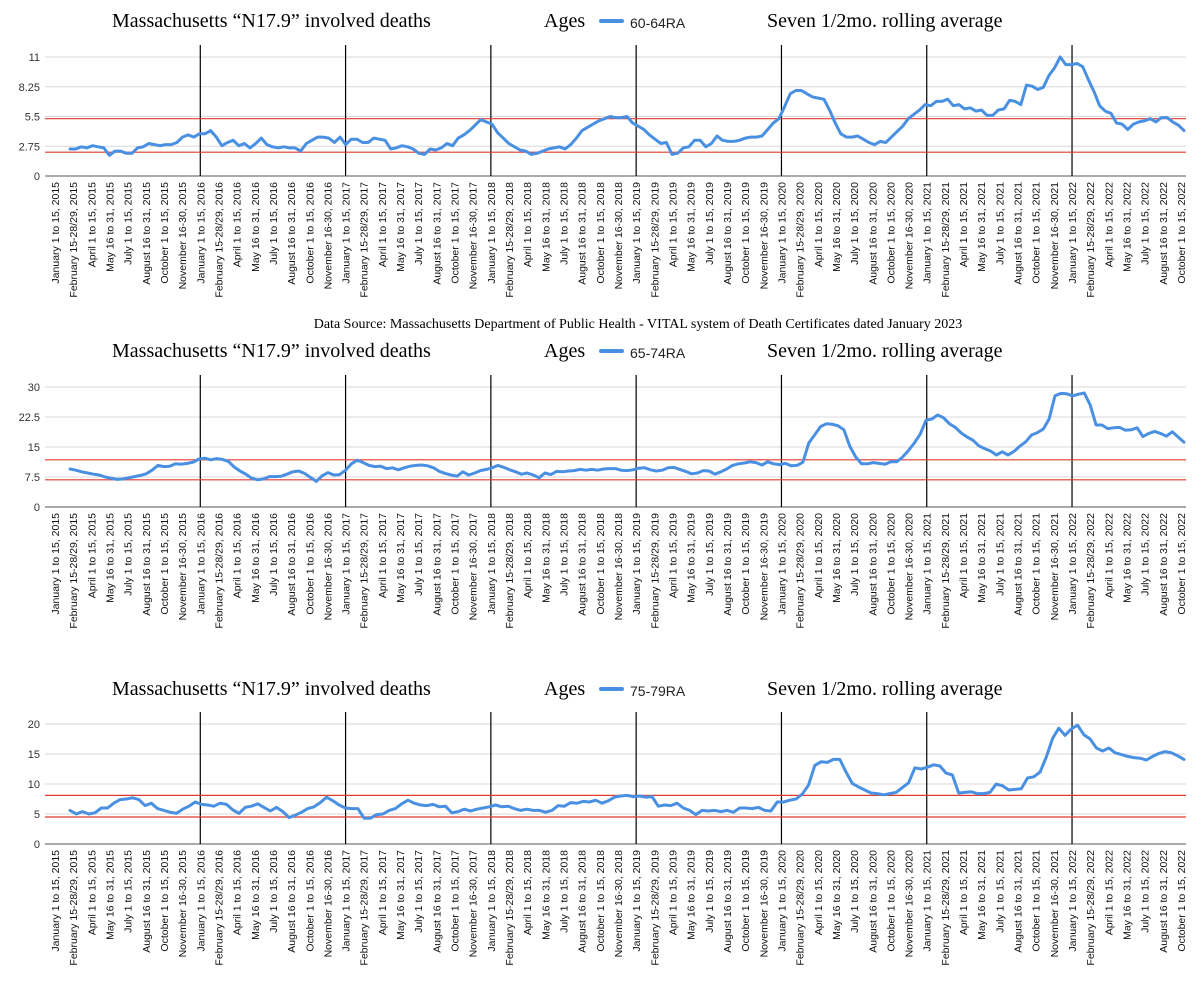  What do you see at coordinates (1000, 223) in the screenshot?
I see `x-tick-label: July 1 to 15, 2021` at bounding box center [1000, 223].